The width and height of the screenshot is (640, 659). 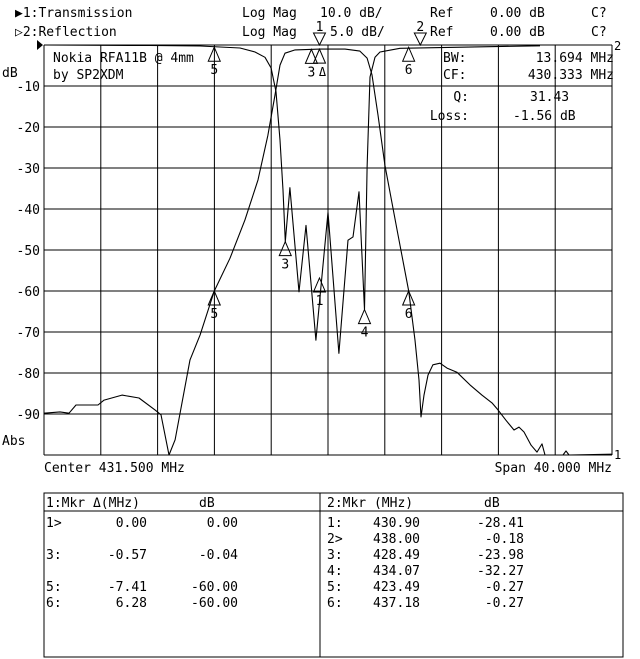 I want to click on marker-frequency: 437.18, so click(x=396, y=603).